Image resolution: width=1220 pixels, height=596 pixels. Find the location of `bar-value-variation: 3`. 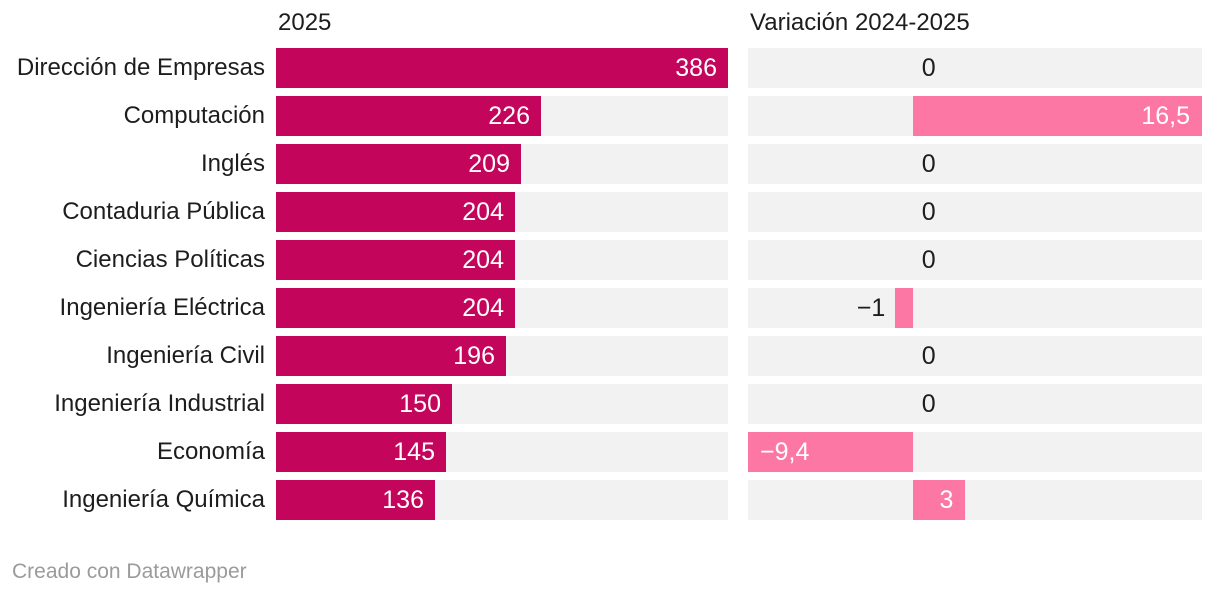

bar-value-variation: 3 is located at coordinates (946, 500).